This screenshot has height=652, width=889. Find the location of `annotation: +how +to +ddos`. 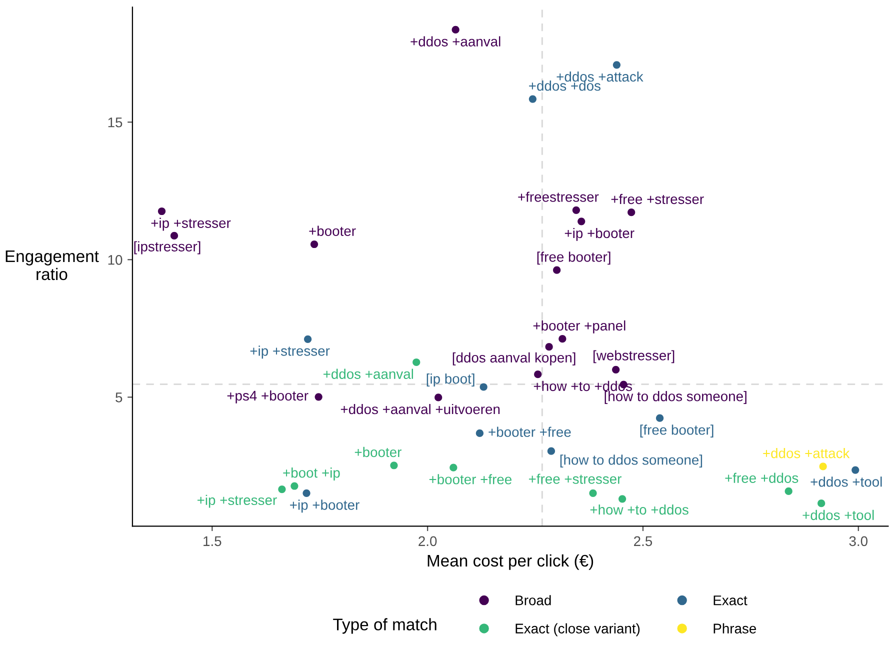

annotation: +how +to +ddos is located at coordinates (639, 509).